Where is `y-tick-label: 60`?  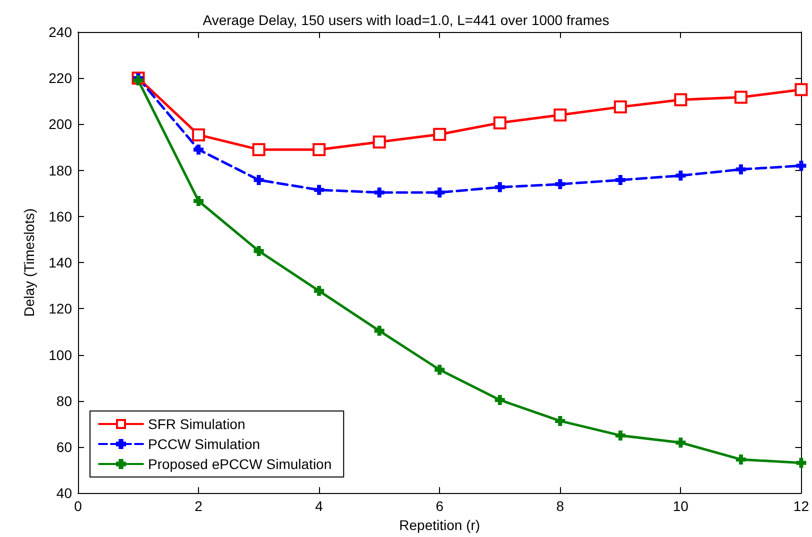 y-tick-label: 60 is located at coordinates (64, 446).